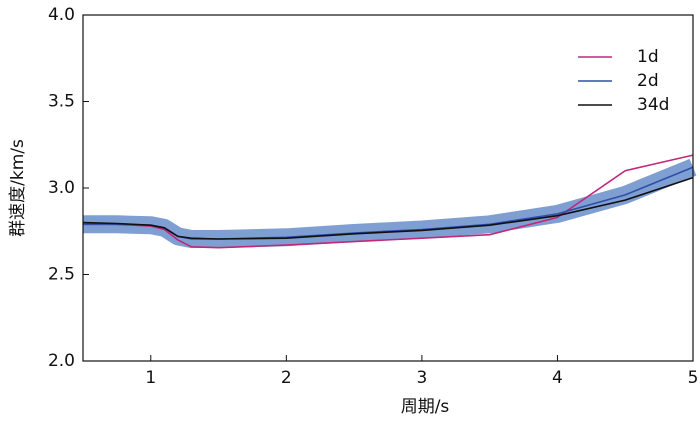 This screenshot has height=424, width=700. Describe the element at coordinates (61, 15) in the screenshot. I see `y-tick-label: 4.0` at that location.